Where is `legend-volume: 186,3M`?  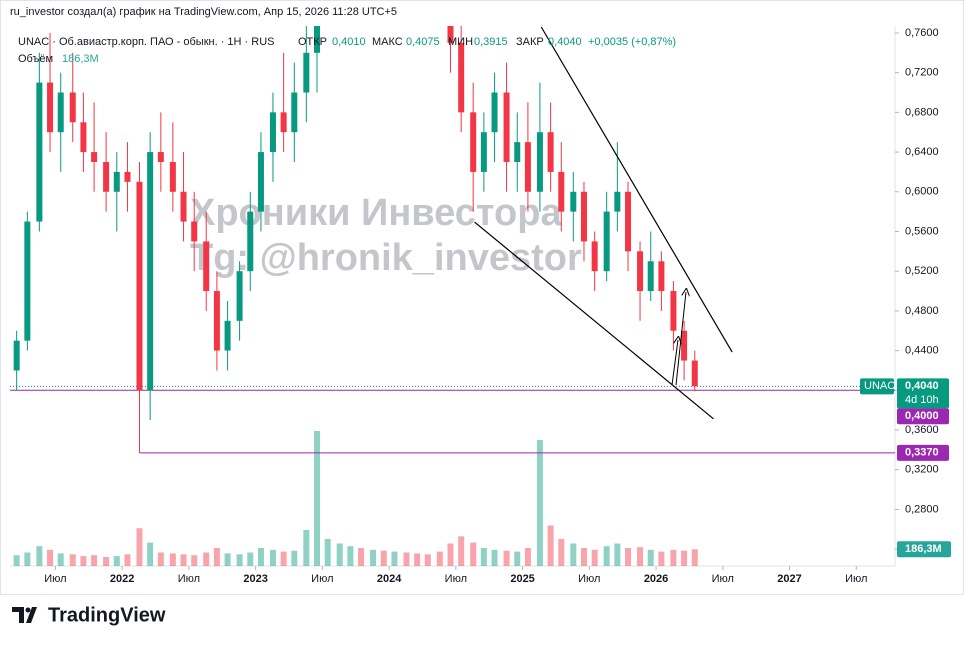 legend-volume: 186,3M is located at coordinates (80, 59).